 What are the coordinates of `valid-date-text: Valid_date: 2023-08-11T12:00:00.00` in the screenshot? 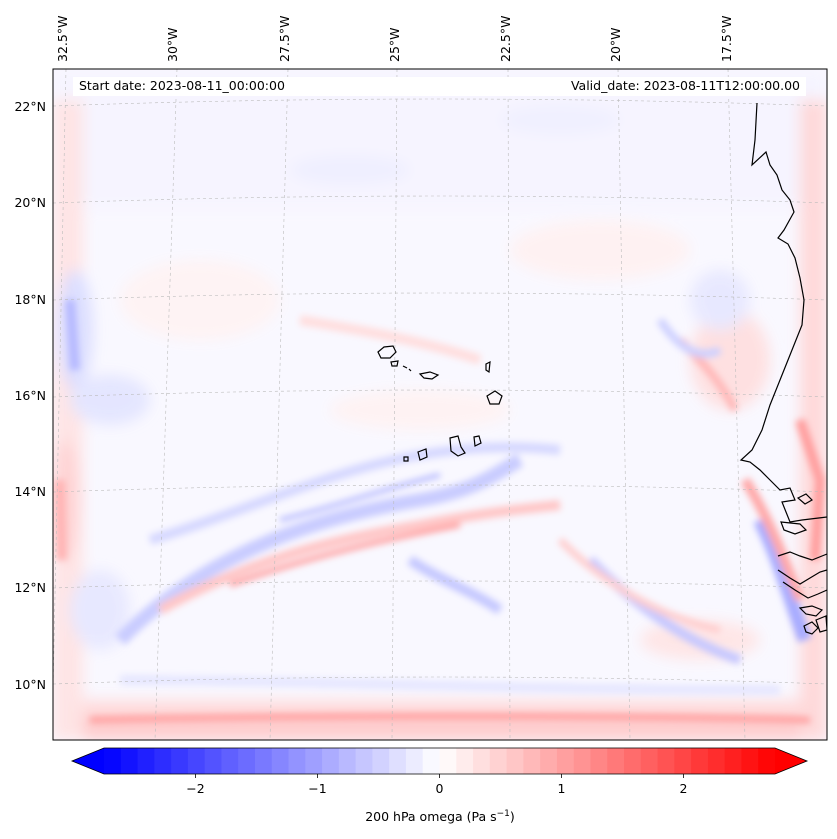 It's located at (685, 85).